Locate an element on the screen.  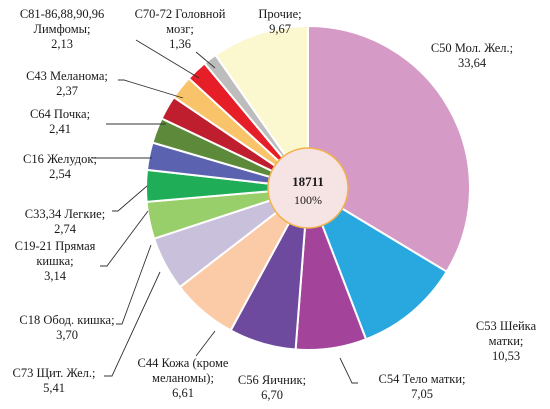
slice-label-3: C56 Яичник; 6,70 is located at coordinates (272, 387).